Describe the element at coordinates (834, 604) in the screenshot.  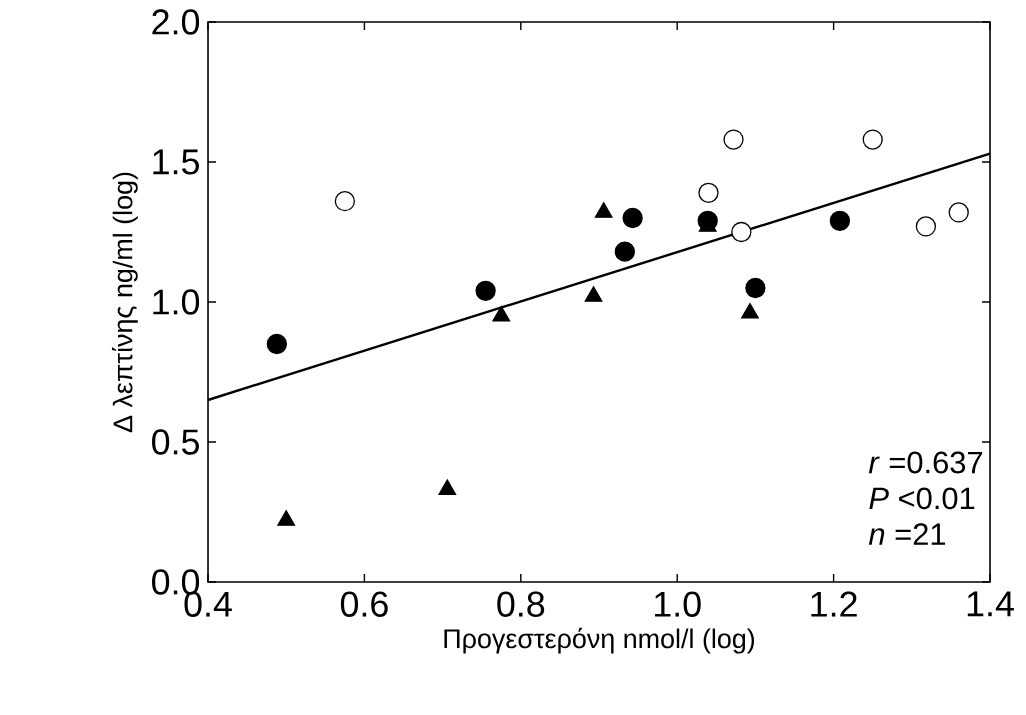
I see `x-tick-label: 1.2` at that location.